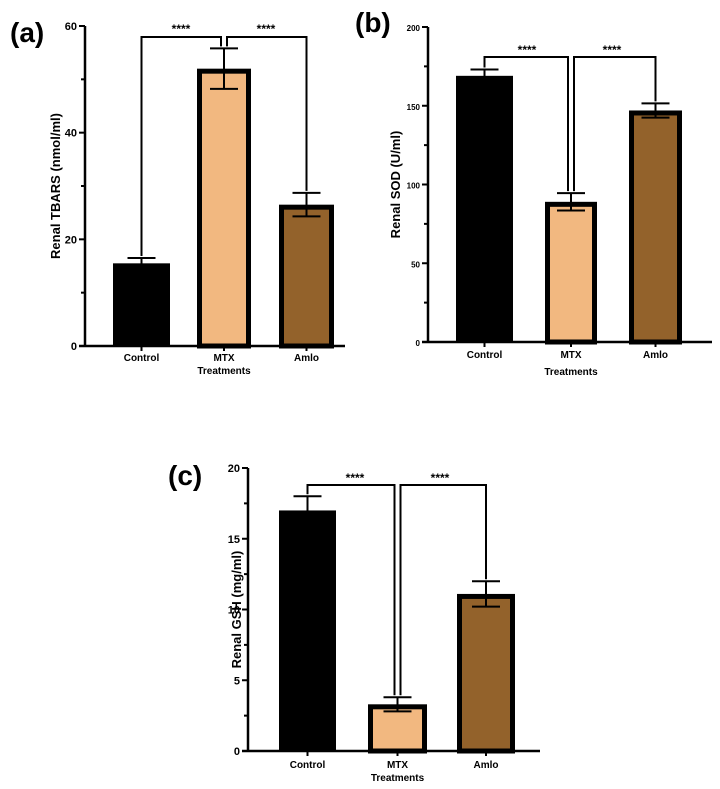 This screenshot has height=789, width=720. What do you see at coordinates (395, 185) in the screenshot?
I see `y-axis-title: Renal SOD (U/ml)` at bounding box center [395, 185].